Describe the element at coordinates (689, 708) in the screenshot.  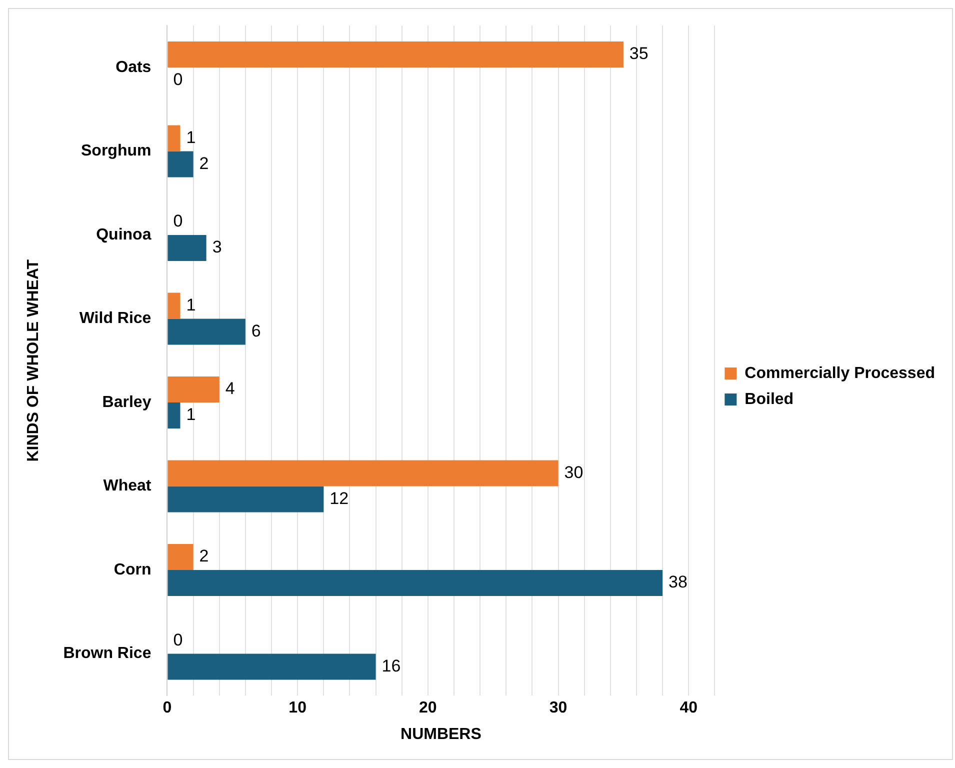
I see `x-tick-label: 40` at that location.